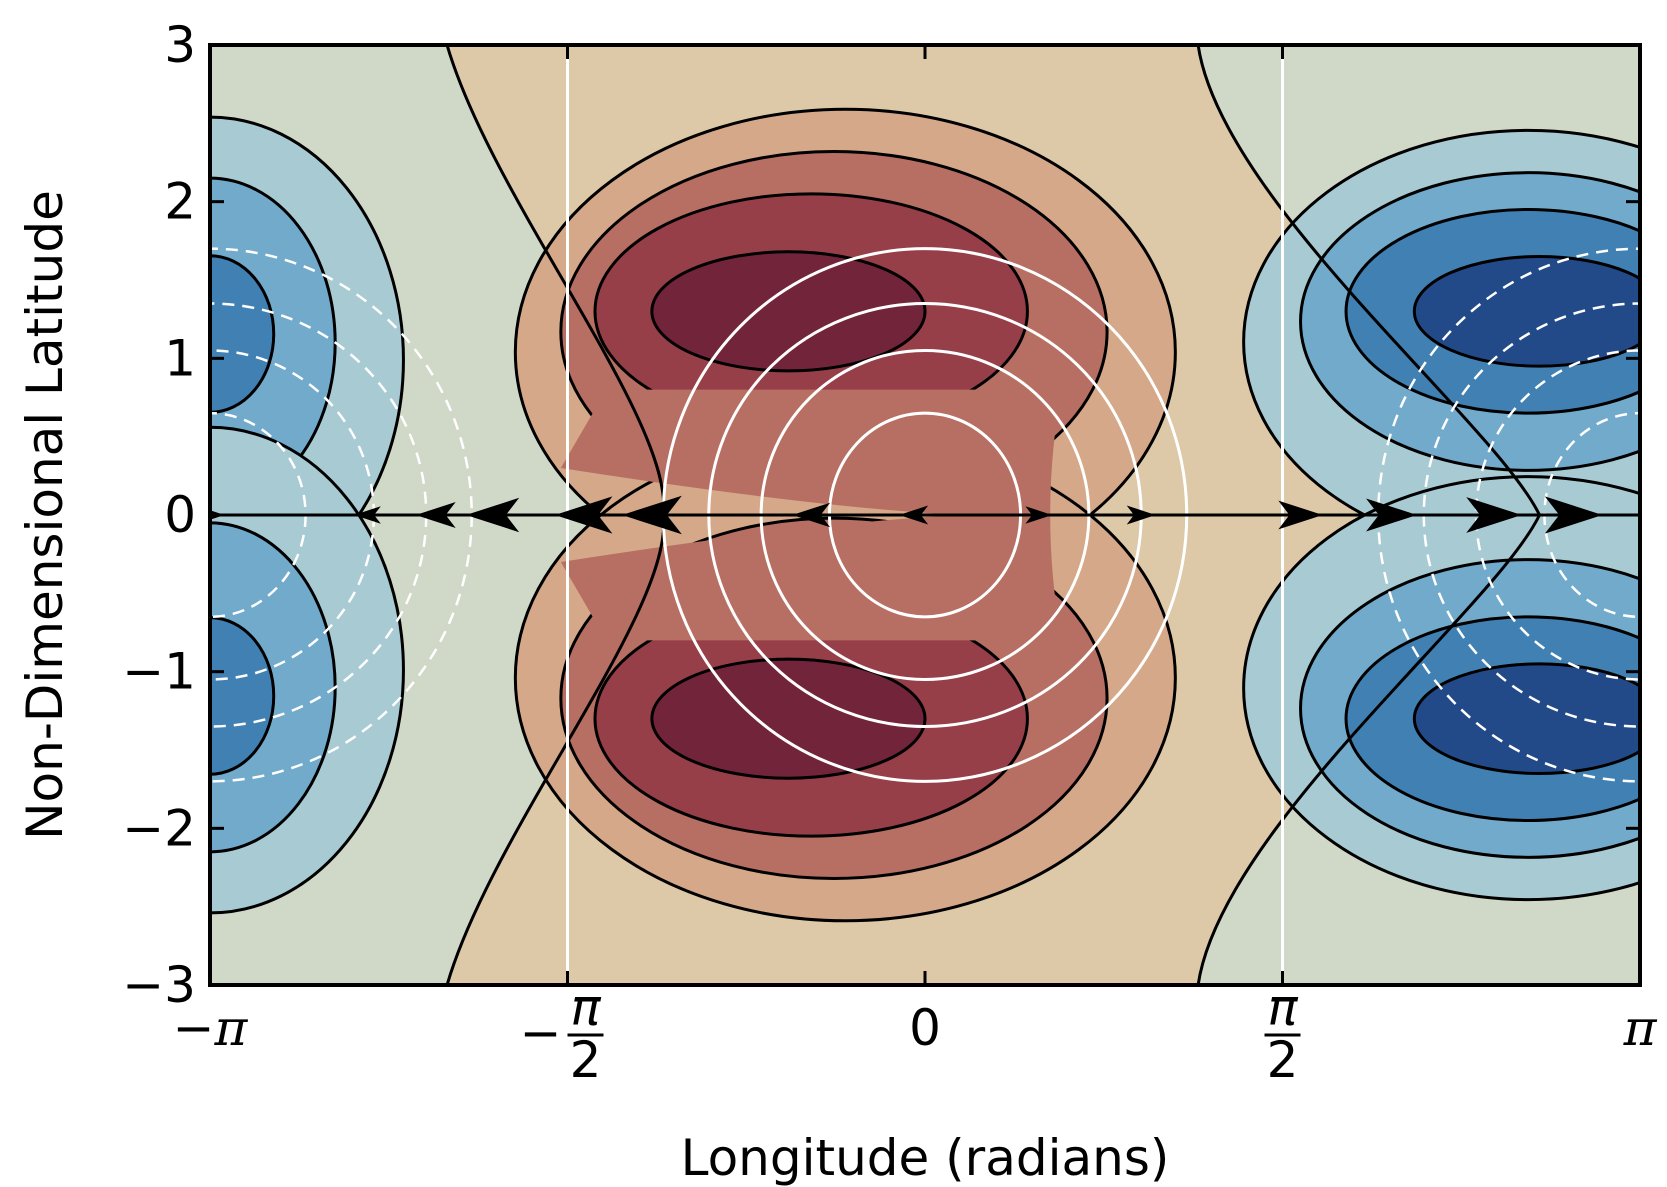  I want to click on y-tick-label-0: 3, so click(180, 45).